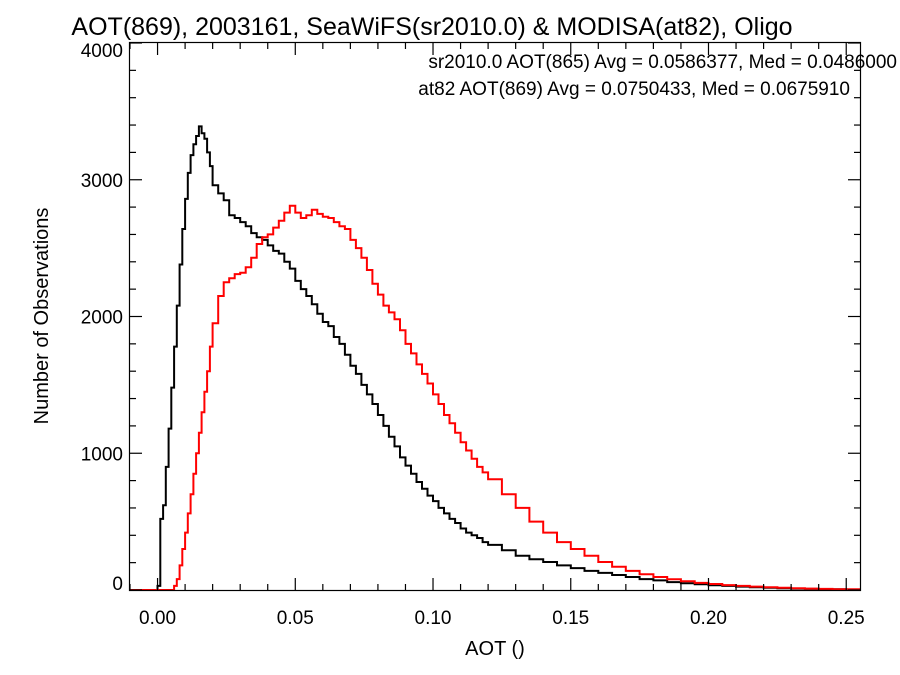 This screenshot has width=900, height=675. What do you see at coordinates (433, 618) in the screenshot?
I see `x-tick-label: 0.10` at bounding box center [433, 618].